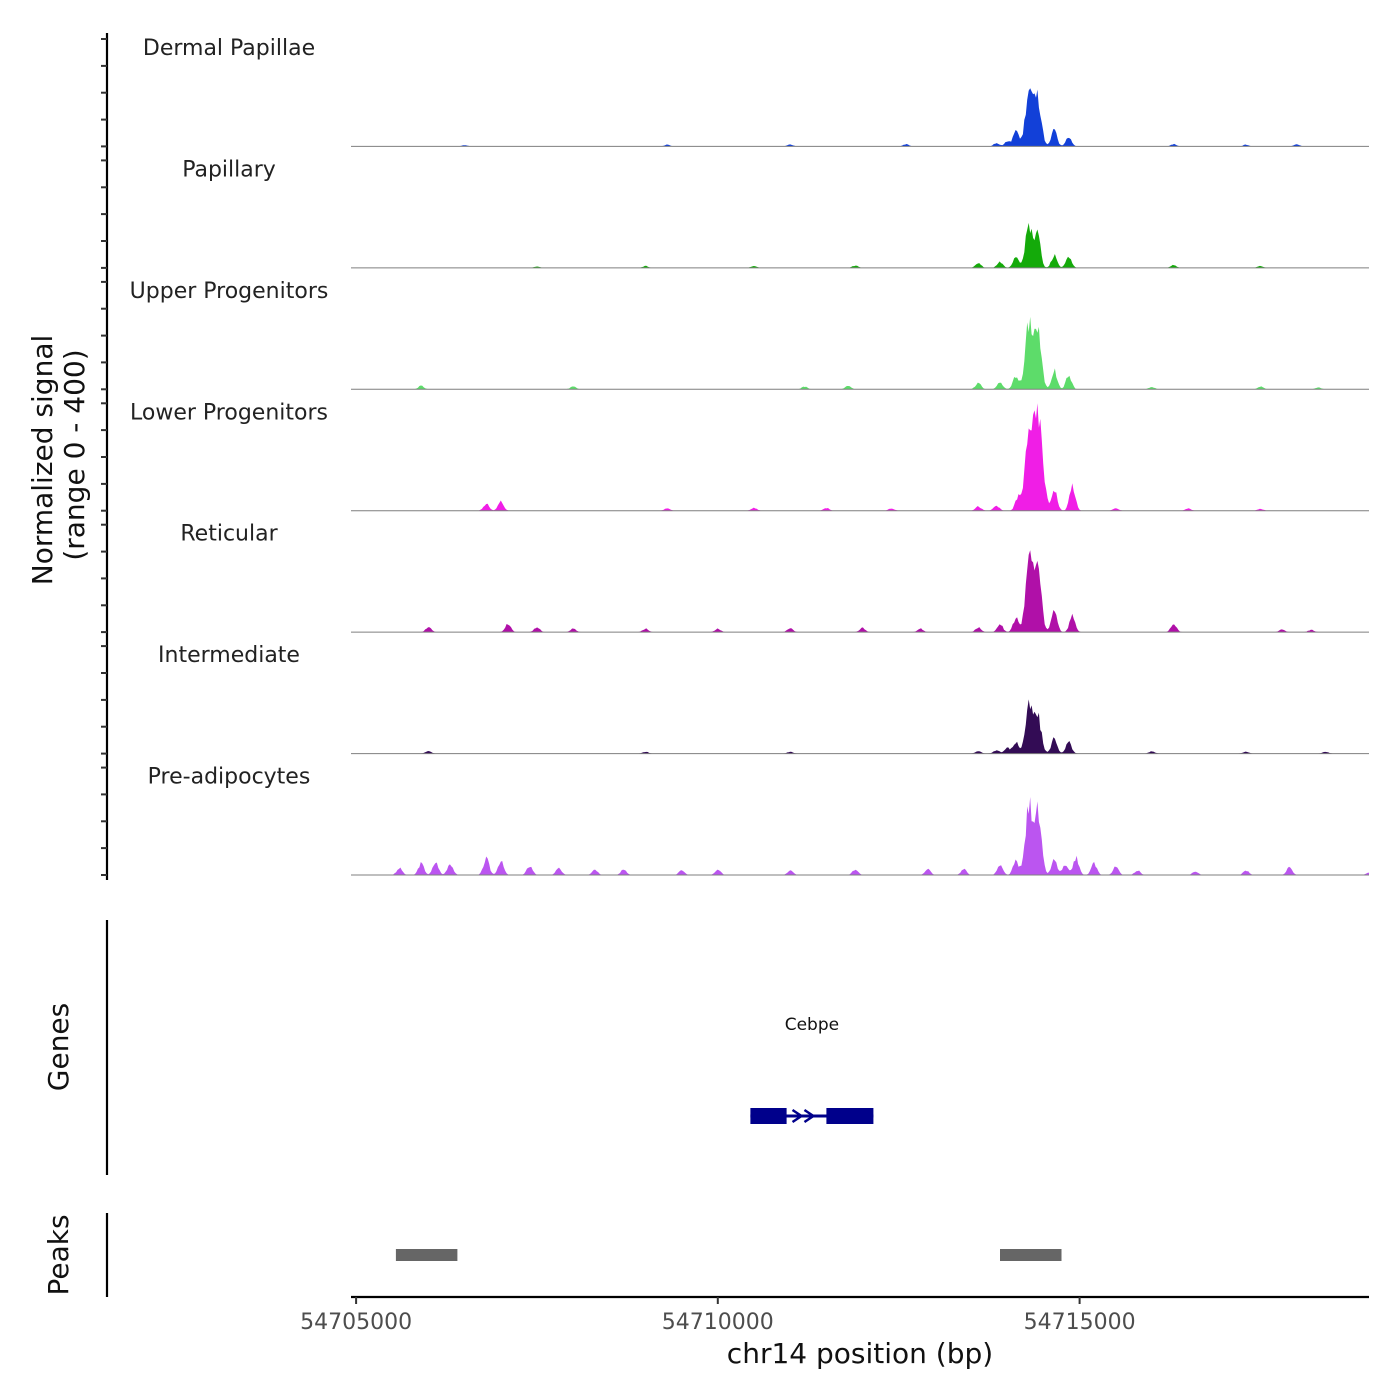  What do you see at coordinates (860, 457) in the screenshot?
I see `coverage-area-lower-progenitors` at bounding box center [860, 457].